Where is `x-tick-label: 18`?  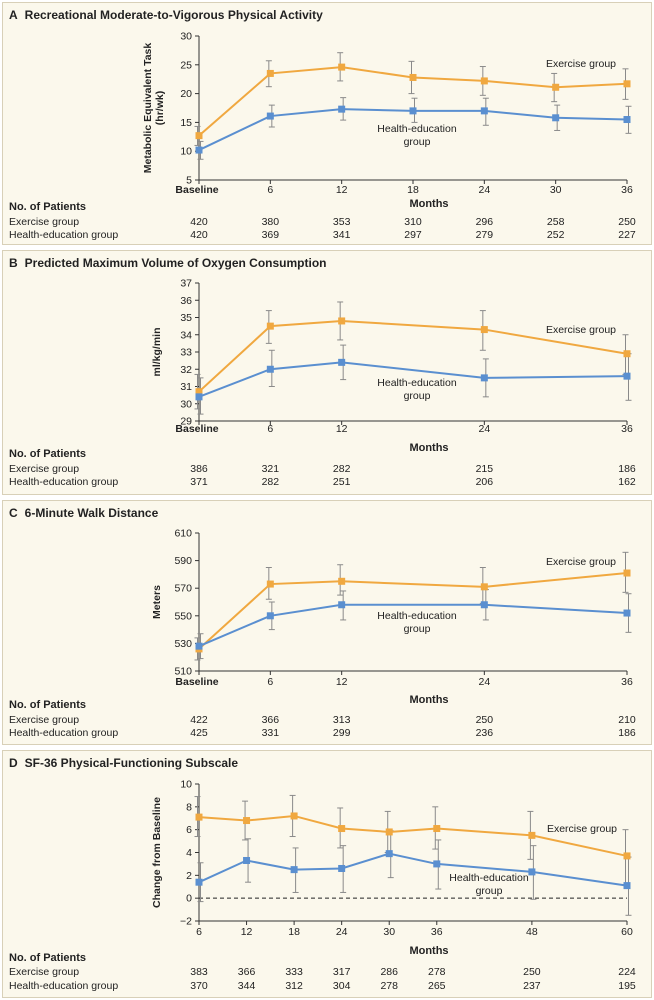 x-tick-label: 18 is located at coordinates (294, 932).